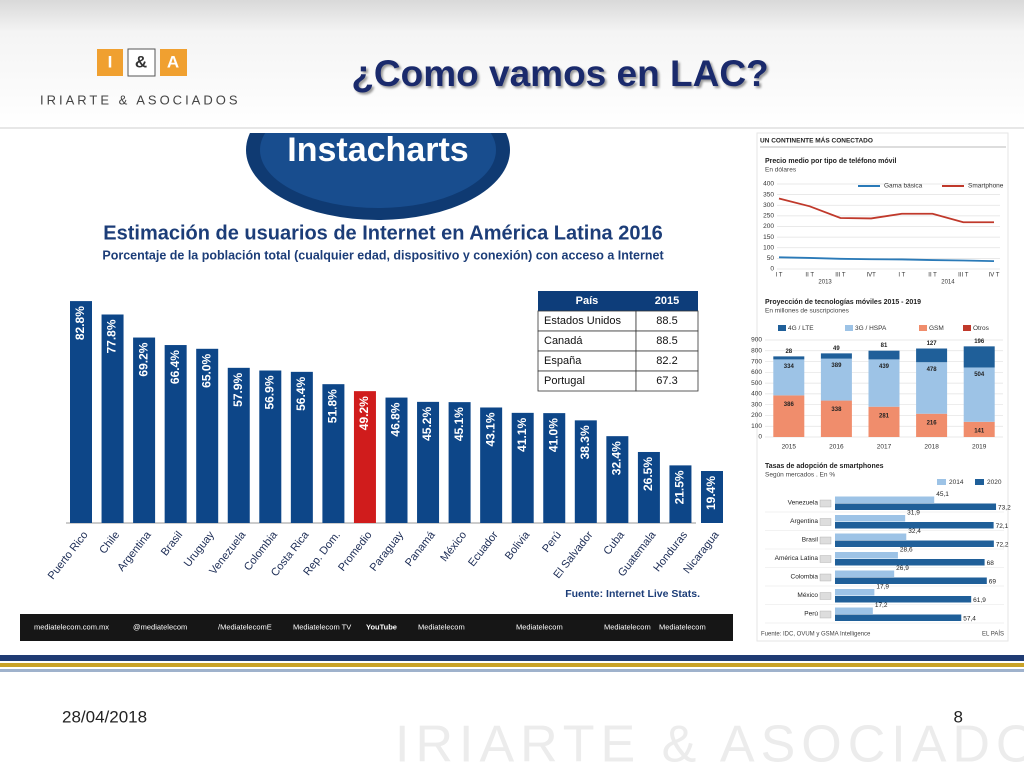 This screenshot has width=1024, height=768. Describe the element at coordinates (913, 513) in the screenshot. I see `value-label: 31,9` at that location.